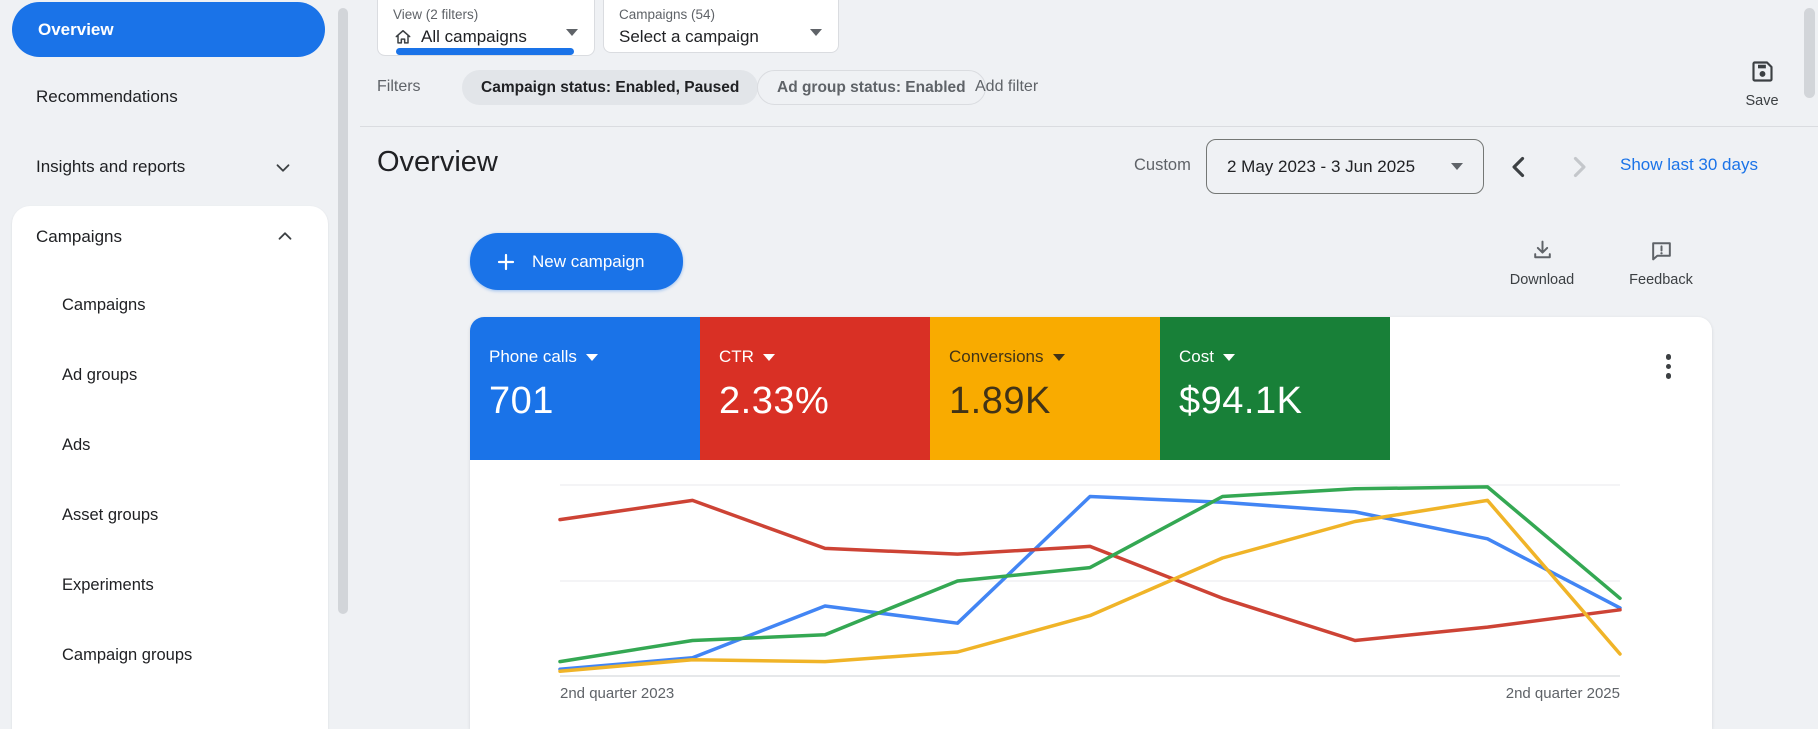  Describe the element at coordinates (474, 36) in the screenshot. I see `view-selector-value: All campaigns` at that location.